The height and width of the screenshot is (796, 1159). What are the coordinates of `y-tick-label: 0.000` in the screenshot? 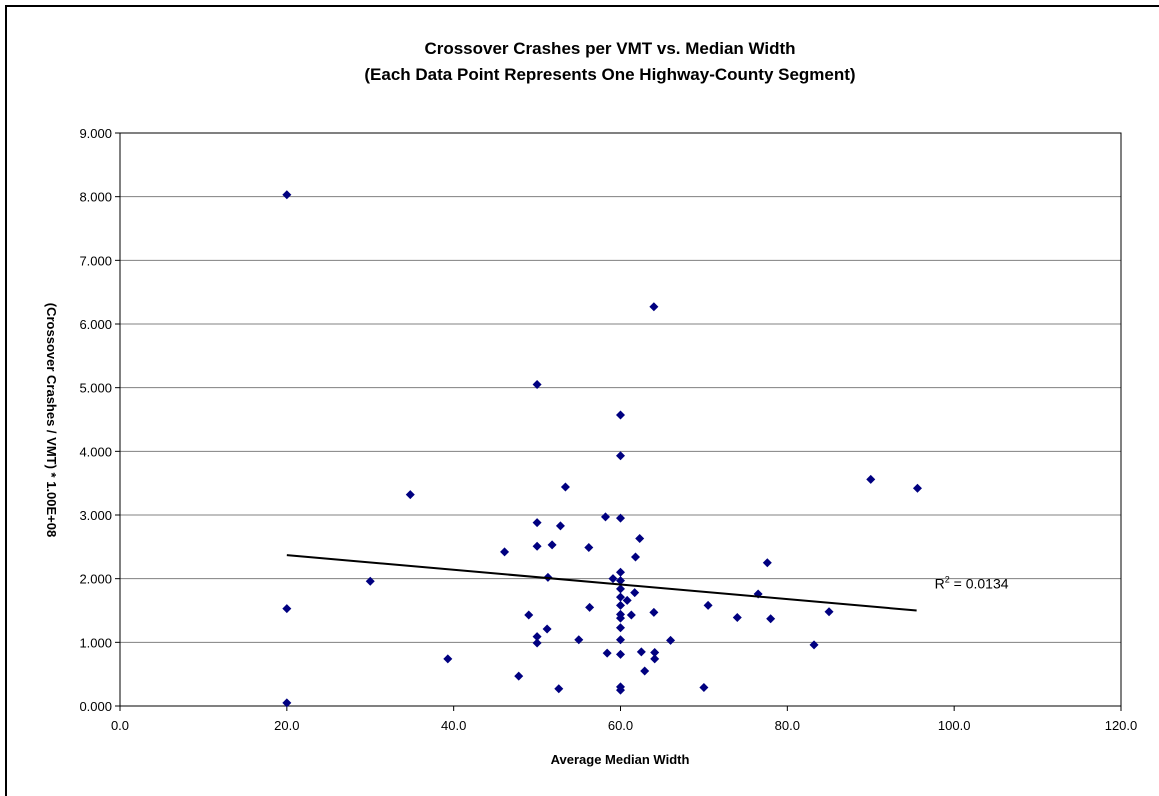 It's located at (95, 706).